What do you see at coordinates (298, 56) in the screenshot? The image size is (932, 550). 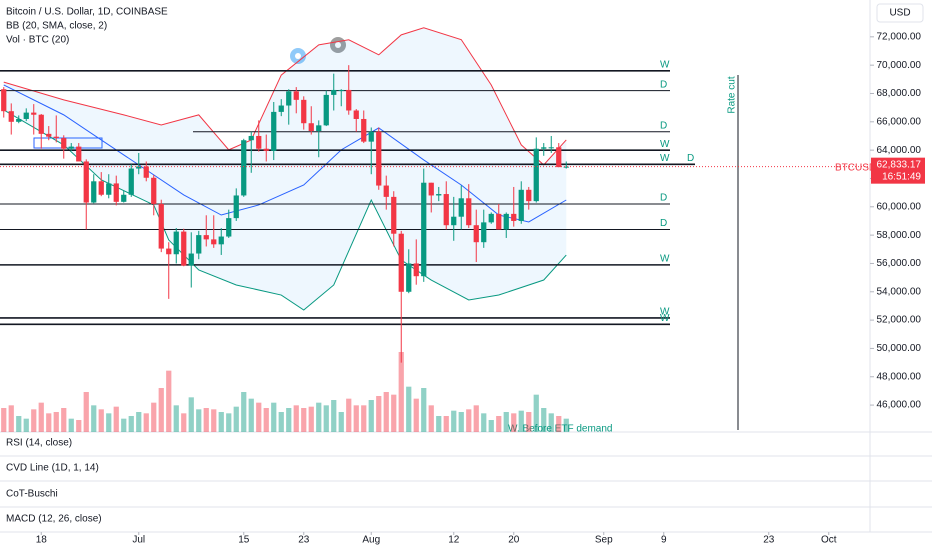 I see `pin` at bounding box center [298, 56].